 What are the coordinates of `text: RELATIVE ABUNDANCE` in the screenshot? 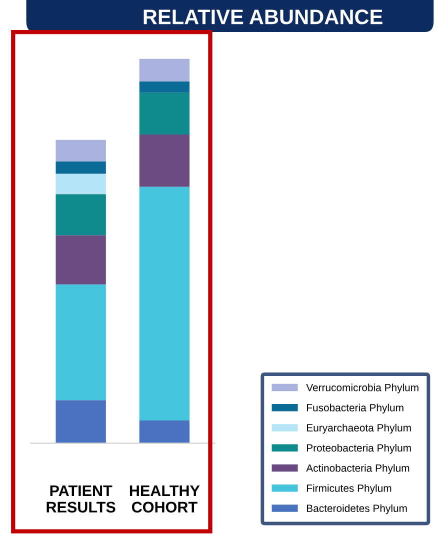 It's located at (263, 17).